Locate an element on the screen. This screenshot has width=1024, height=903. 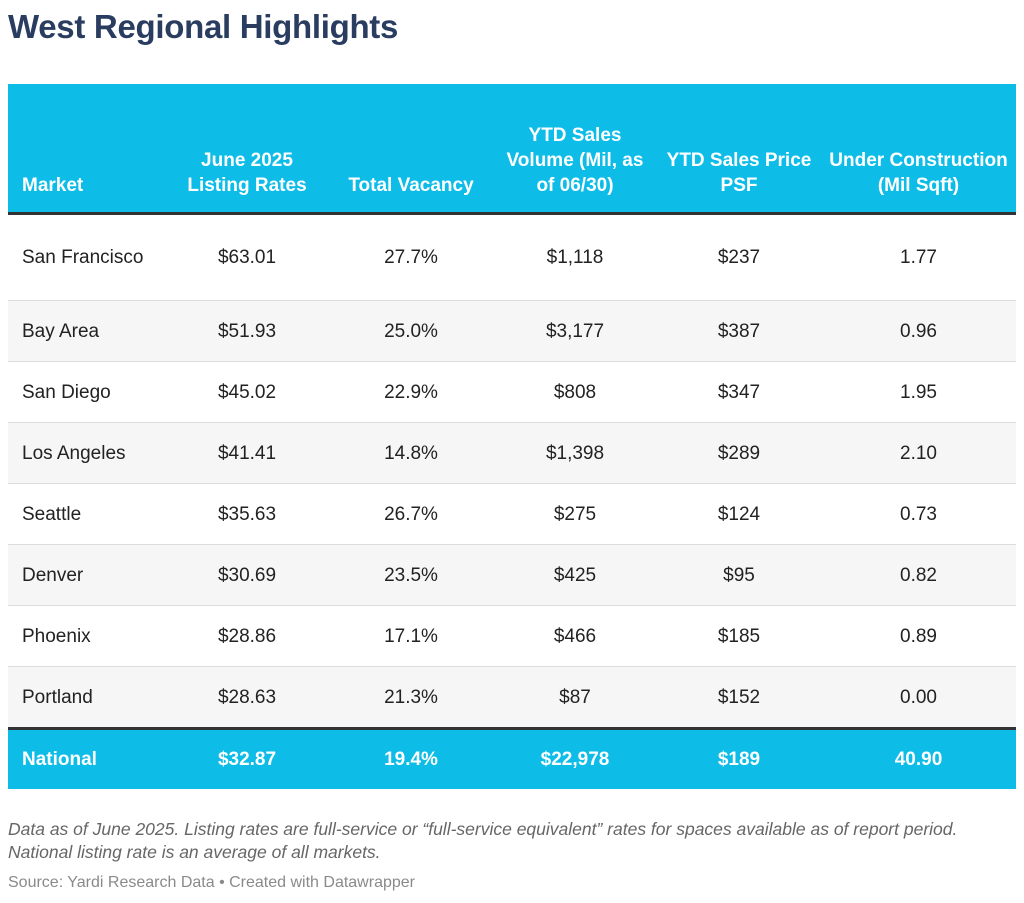
table-cell: $28.86 is located at coordinates (247, 636).